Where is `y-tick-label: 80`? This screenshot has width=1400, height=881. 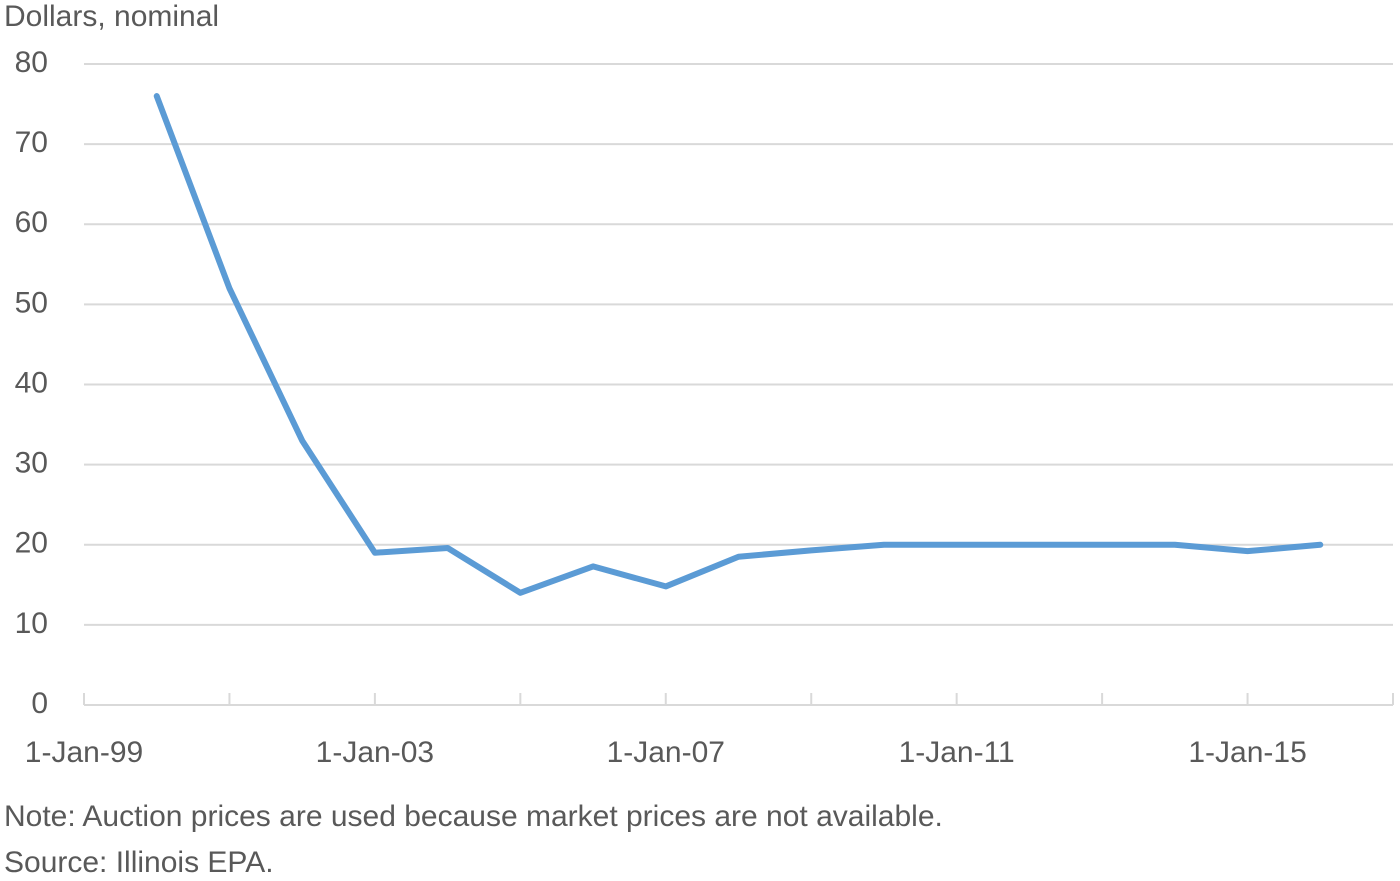
y-tick-label: 80 is located at coordinates (31, 62).